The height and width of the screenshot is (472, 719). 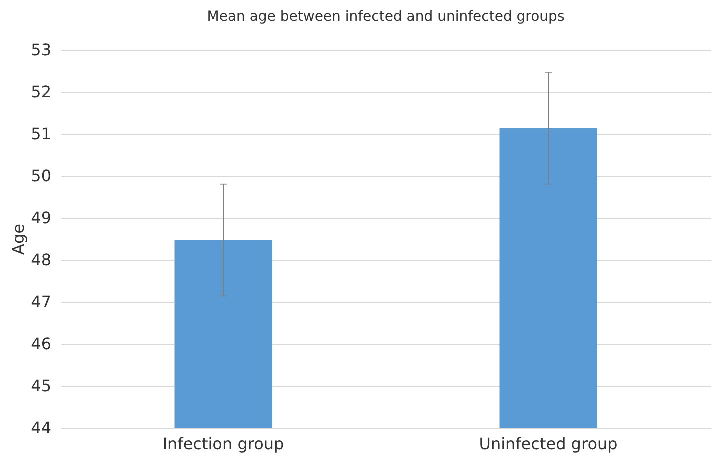 I want to click on y-tick-label: 47, so click(x=41, y=302).